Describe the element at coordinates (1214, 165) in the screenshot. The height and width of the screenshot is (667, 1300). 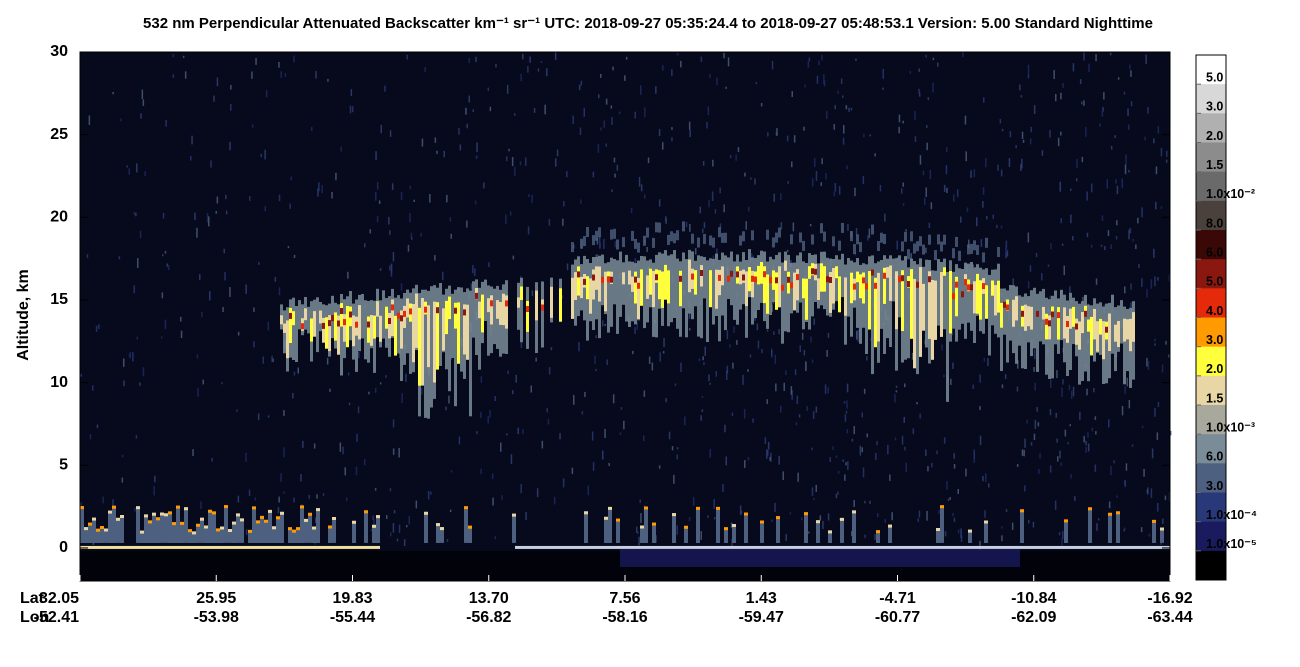
I see `colorbar-label: 1.5` at that location.